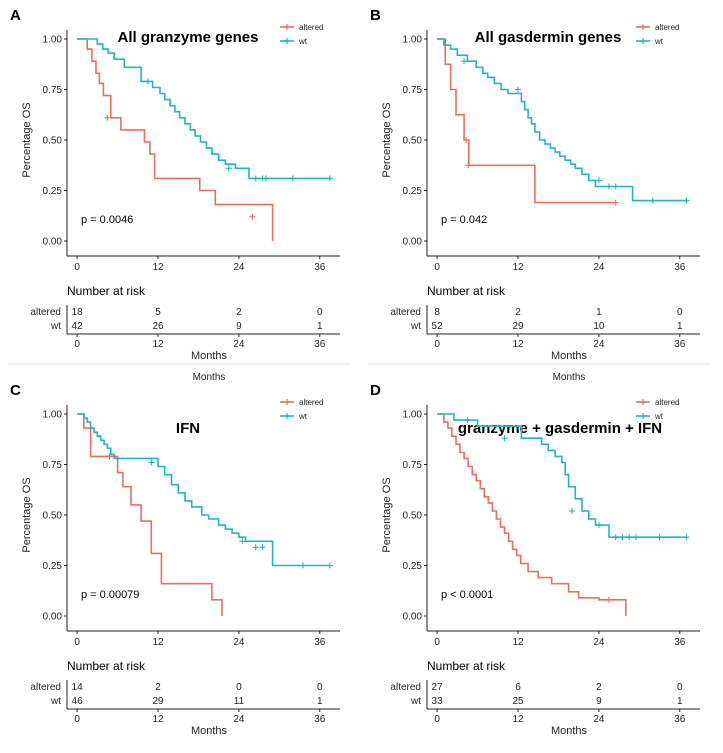 This screenshot has width=723, height=753. I want to click on y-tick-label: 0.25, so click(413, 566).